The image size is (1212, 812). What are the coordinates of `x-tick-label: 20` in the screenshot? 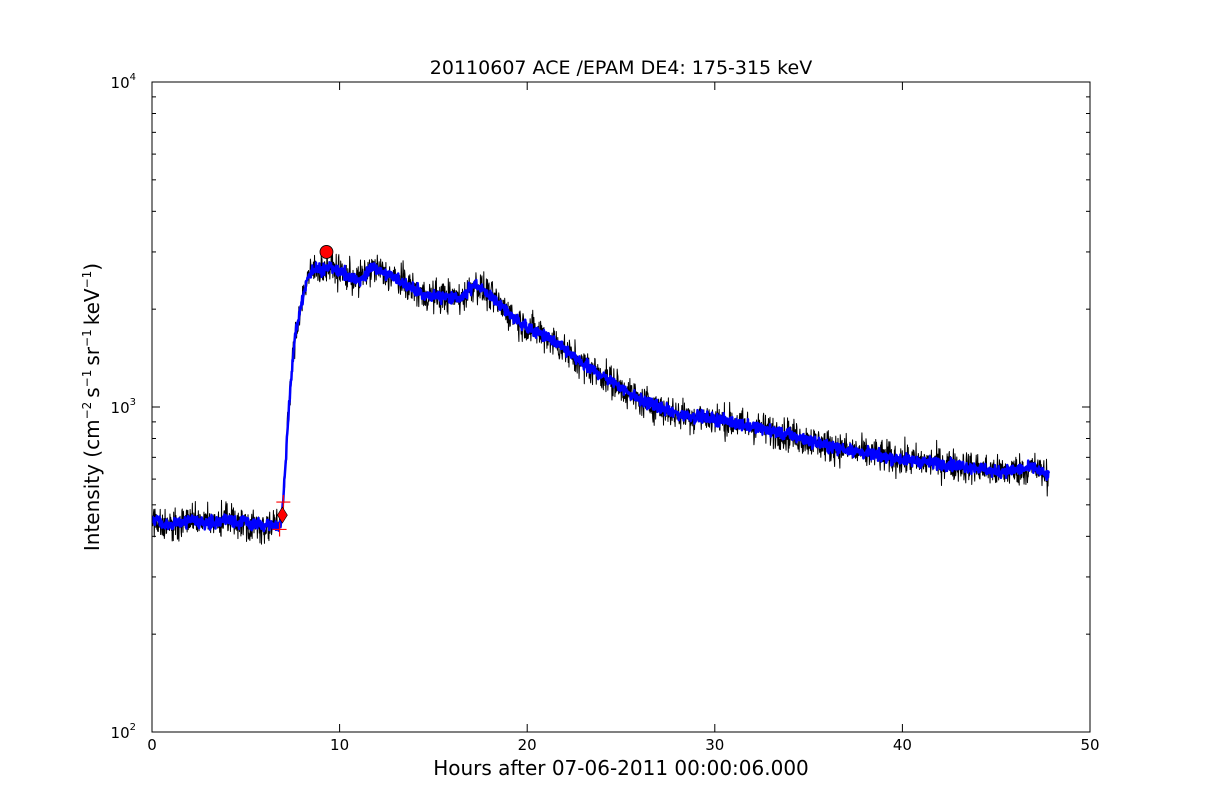 It's located at (527, 745).